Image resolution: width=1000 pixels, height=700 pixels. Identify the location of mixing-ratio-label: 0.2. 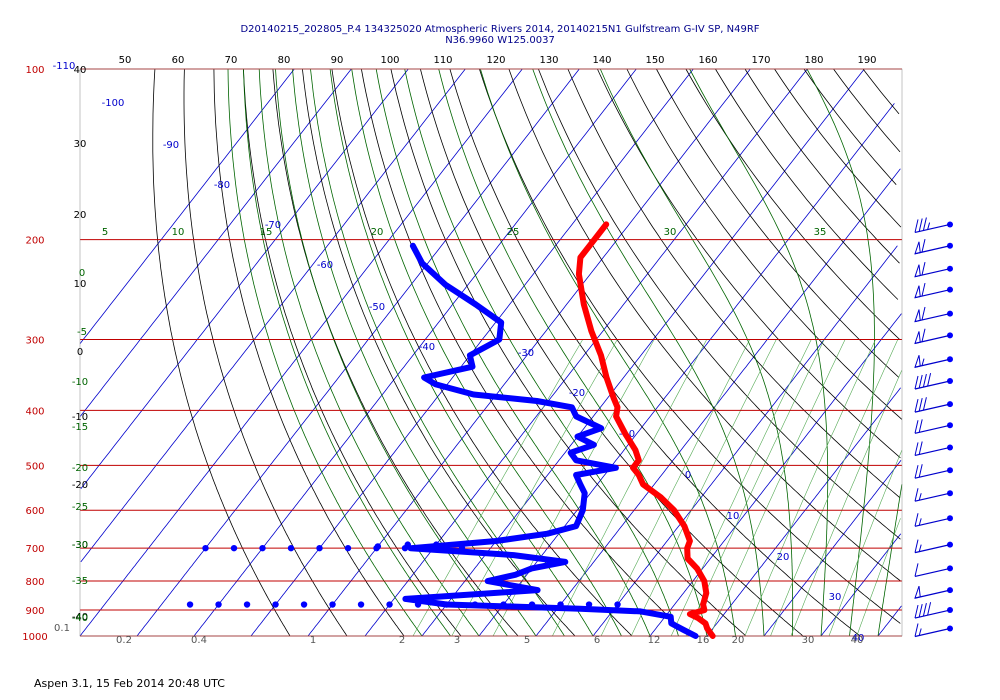
(124, 640).